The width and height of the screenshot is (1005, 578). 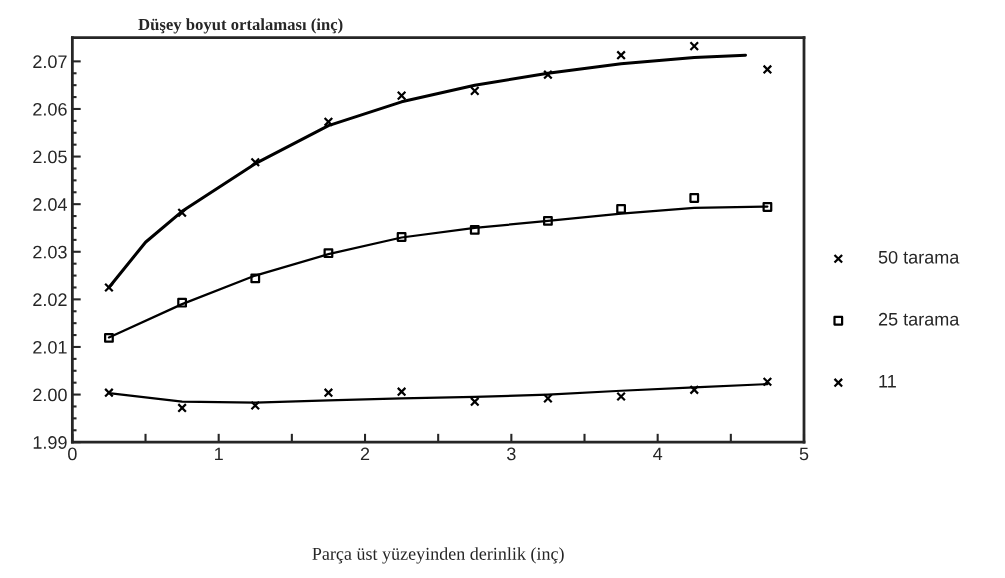 I want to click on y-tick-label: 2.06, so click(x=50, y=109).